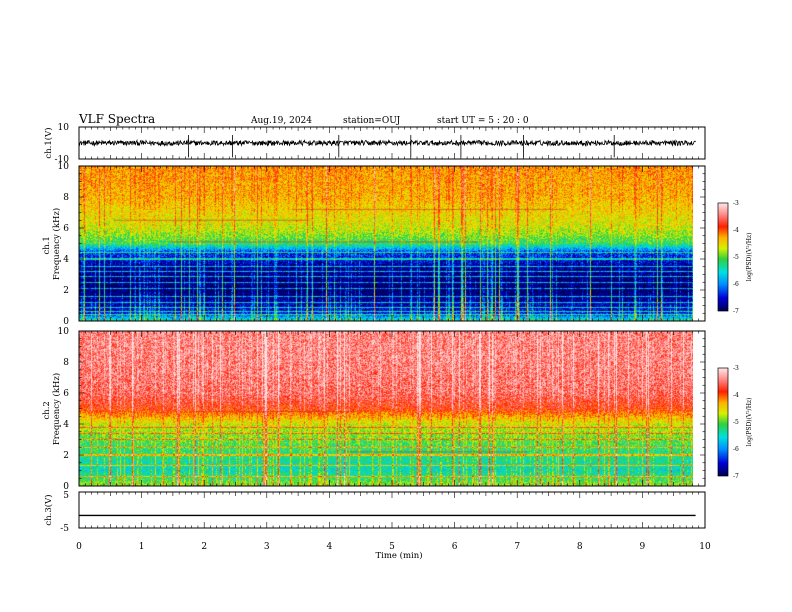  Describe the element at coordinates (66, 456) in the screenshot. I see `ch2-freq-tick-2: 2` at that location.